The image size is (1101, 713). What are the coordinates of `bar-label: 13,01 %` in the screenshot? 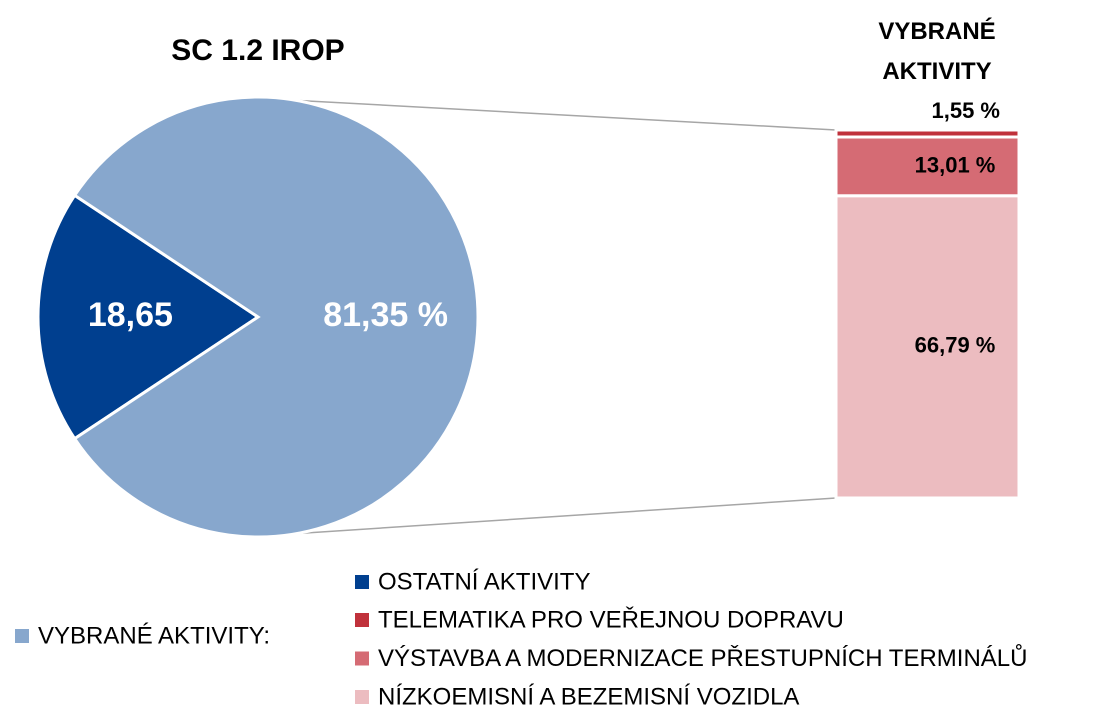 It's located at (955, 164).